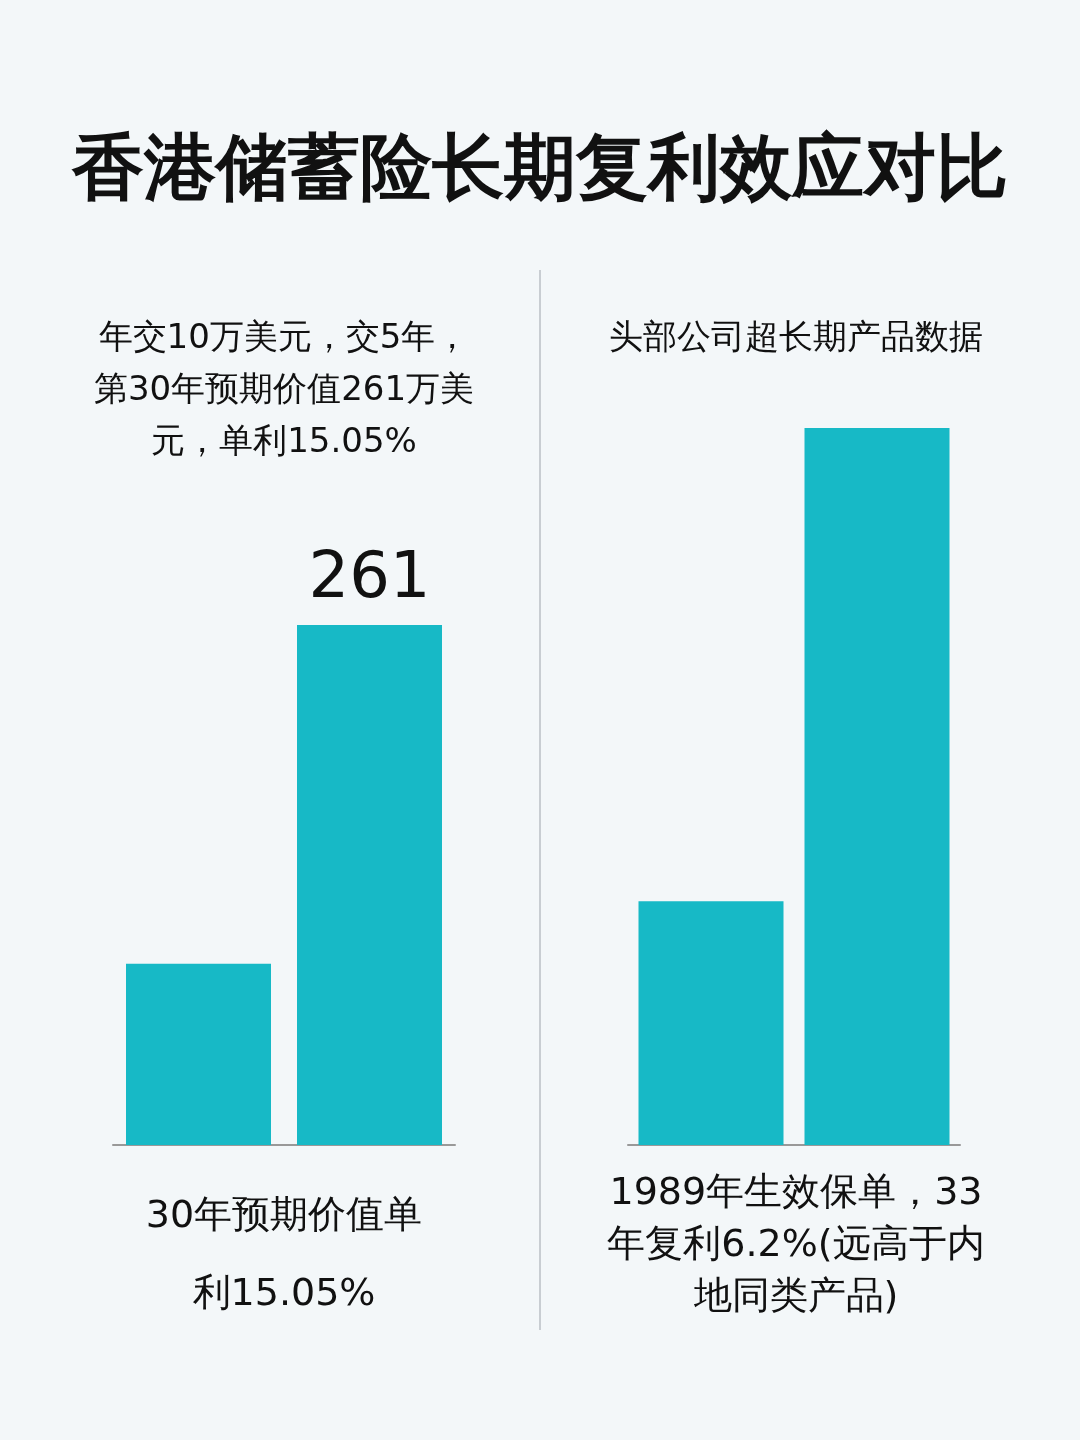 The image size is (1080, 1440). What do you see at coordinates (369, 575) in the screenshot?
I see `data-label: 261` at bounding box center [369, 575].